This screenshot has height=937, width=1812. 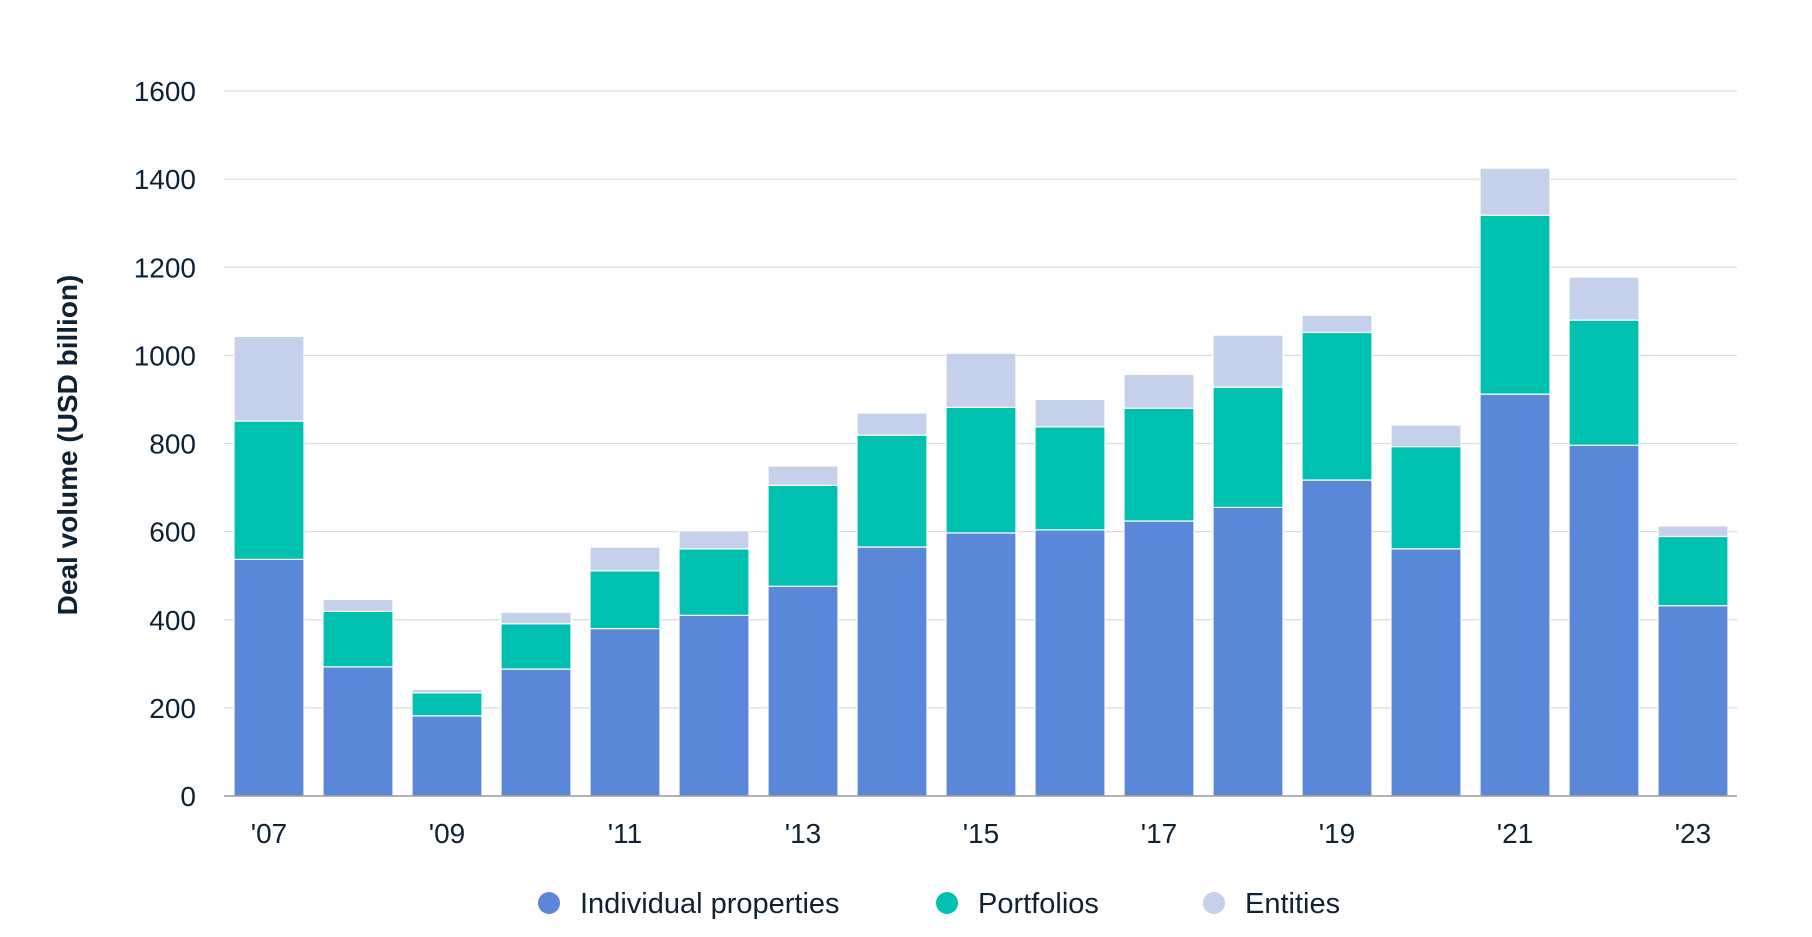 What do you see at coordinates (803, 691) in the screenshot?
I see `bar-individual-properties-2013` at bounding box center [803, 691].